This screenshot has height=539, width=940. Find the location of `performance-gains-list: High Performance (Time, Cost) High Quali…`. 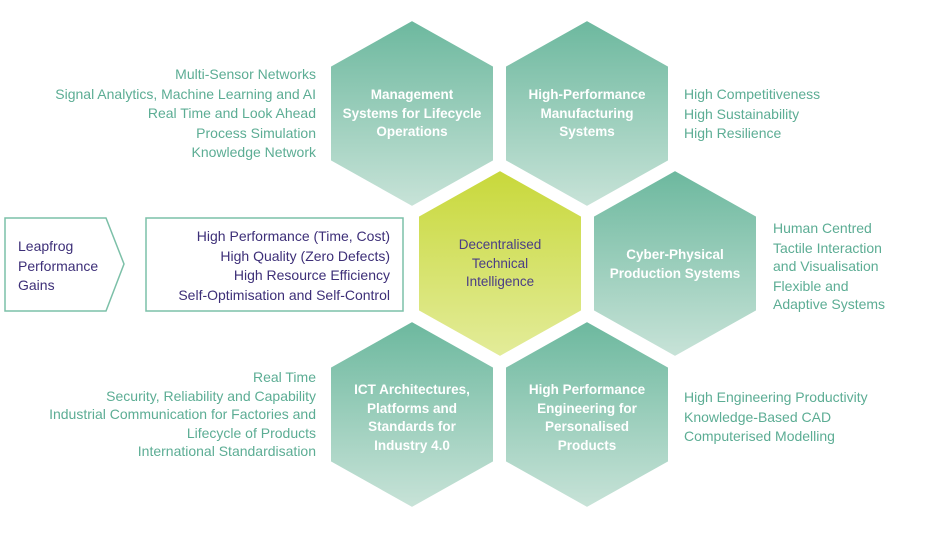

performance-gains-list: High Performance (Time, Cost) High Quali… is located at coordinates (284, 265).